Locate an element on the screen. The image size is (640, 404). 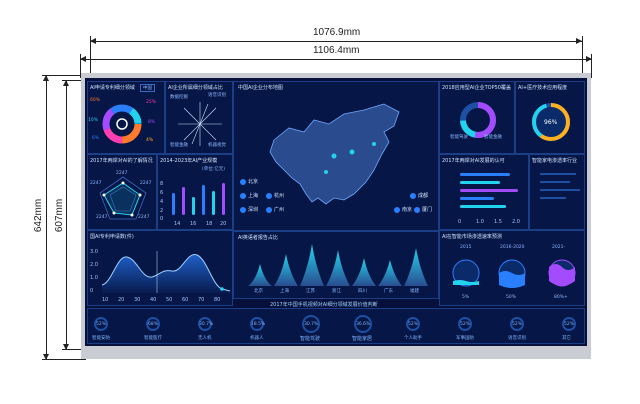
arrow-right-icon is located at coordinates (579, 41).